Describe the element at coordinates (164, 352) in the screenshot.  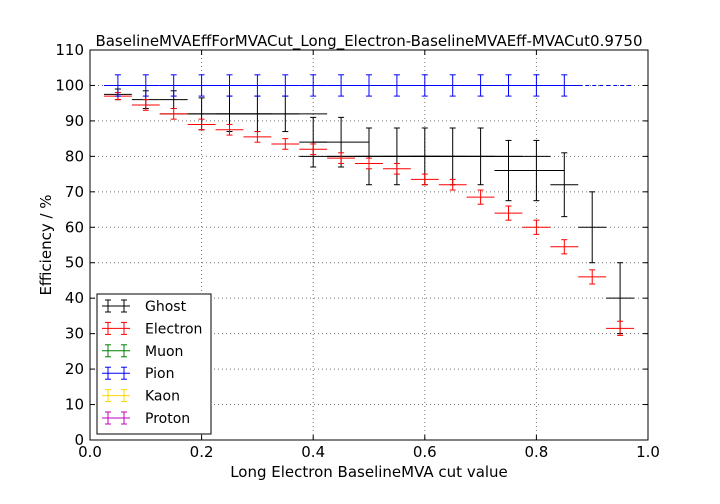
I see `legend-label-muon: Muon` at that location.